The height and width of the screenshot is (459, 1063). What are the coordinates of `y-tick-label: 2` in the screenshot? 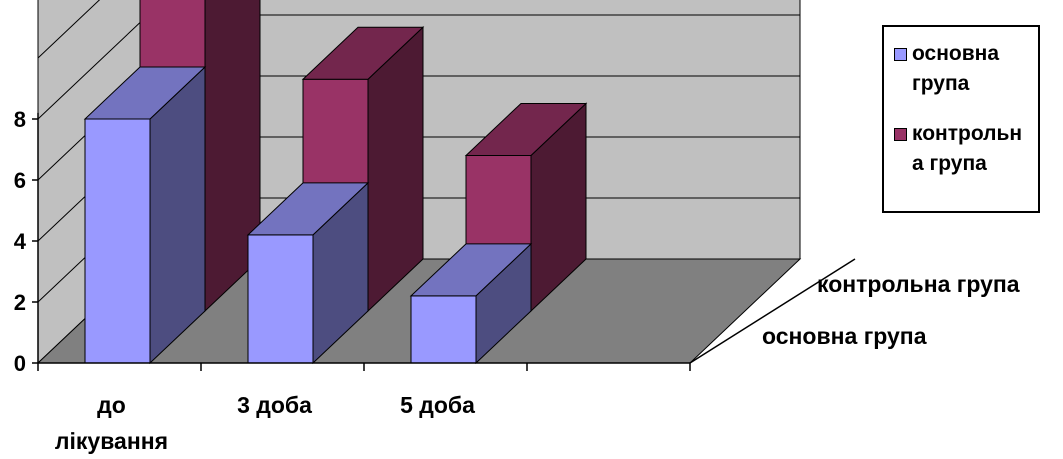 It's located at (20, 302).